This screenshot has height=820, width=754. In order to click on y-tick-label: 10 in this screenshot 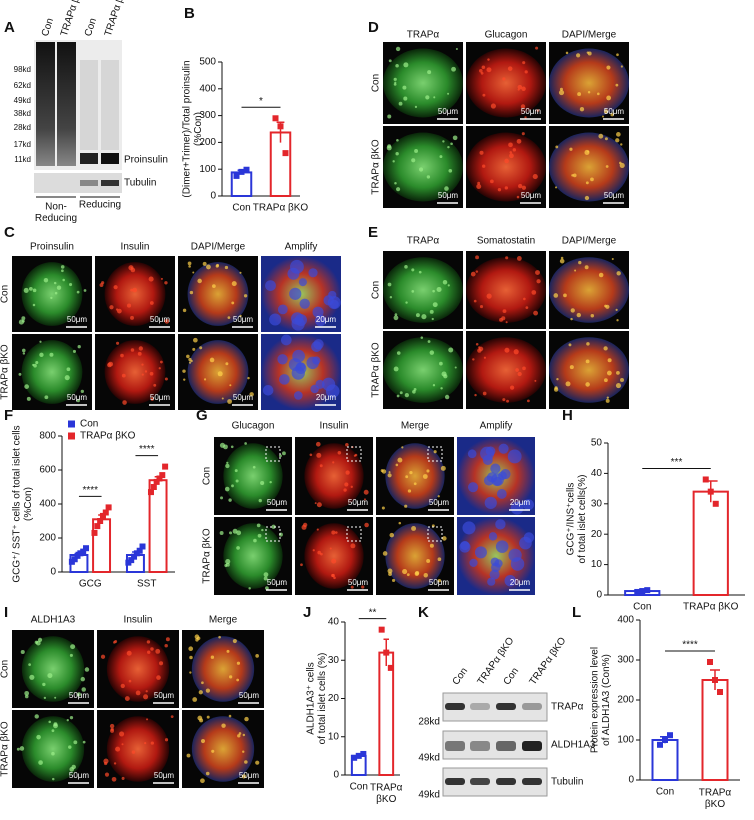, I will do `click(334, 736)`.